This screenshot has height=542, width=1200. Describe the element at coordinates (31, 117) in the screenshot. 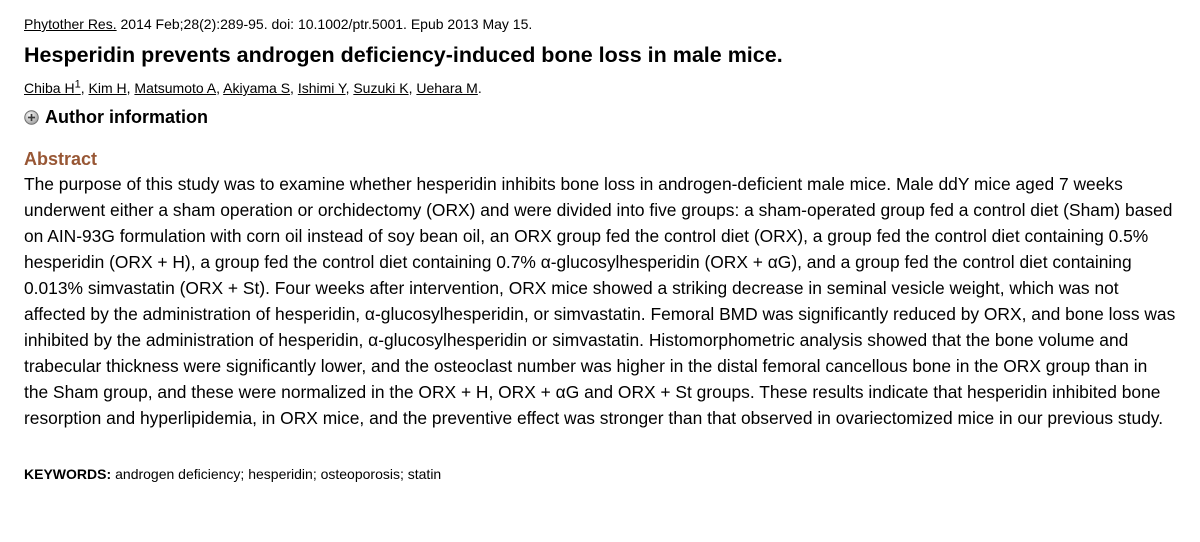

I see `plus-circle-icon` at that location.